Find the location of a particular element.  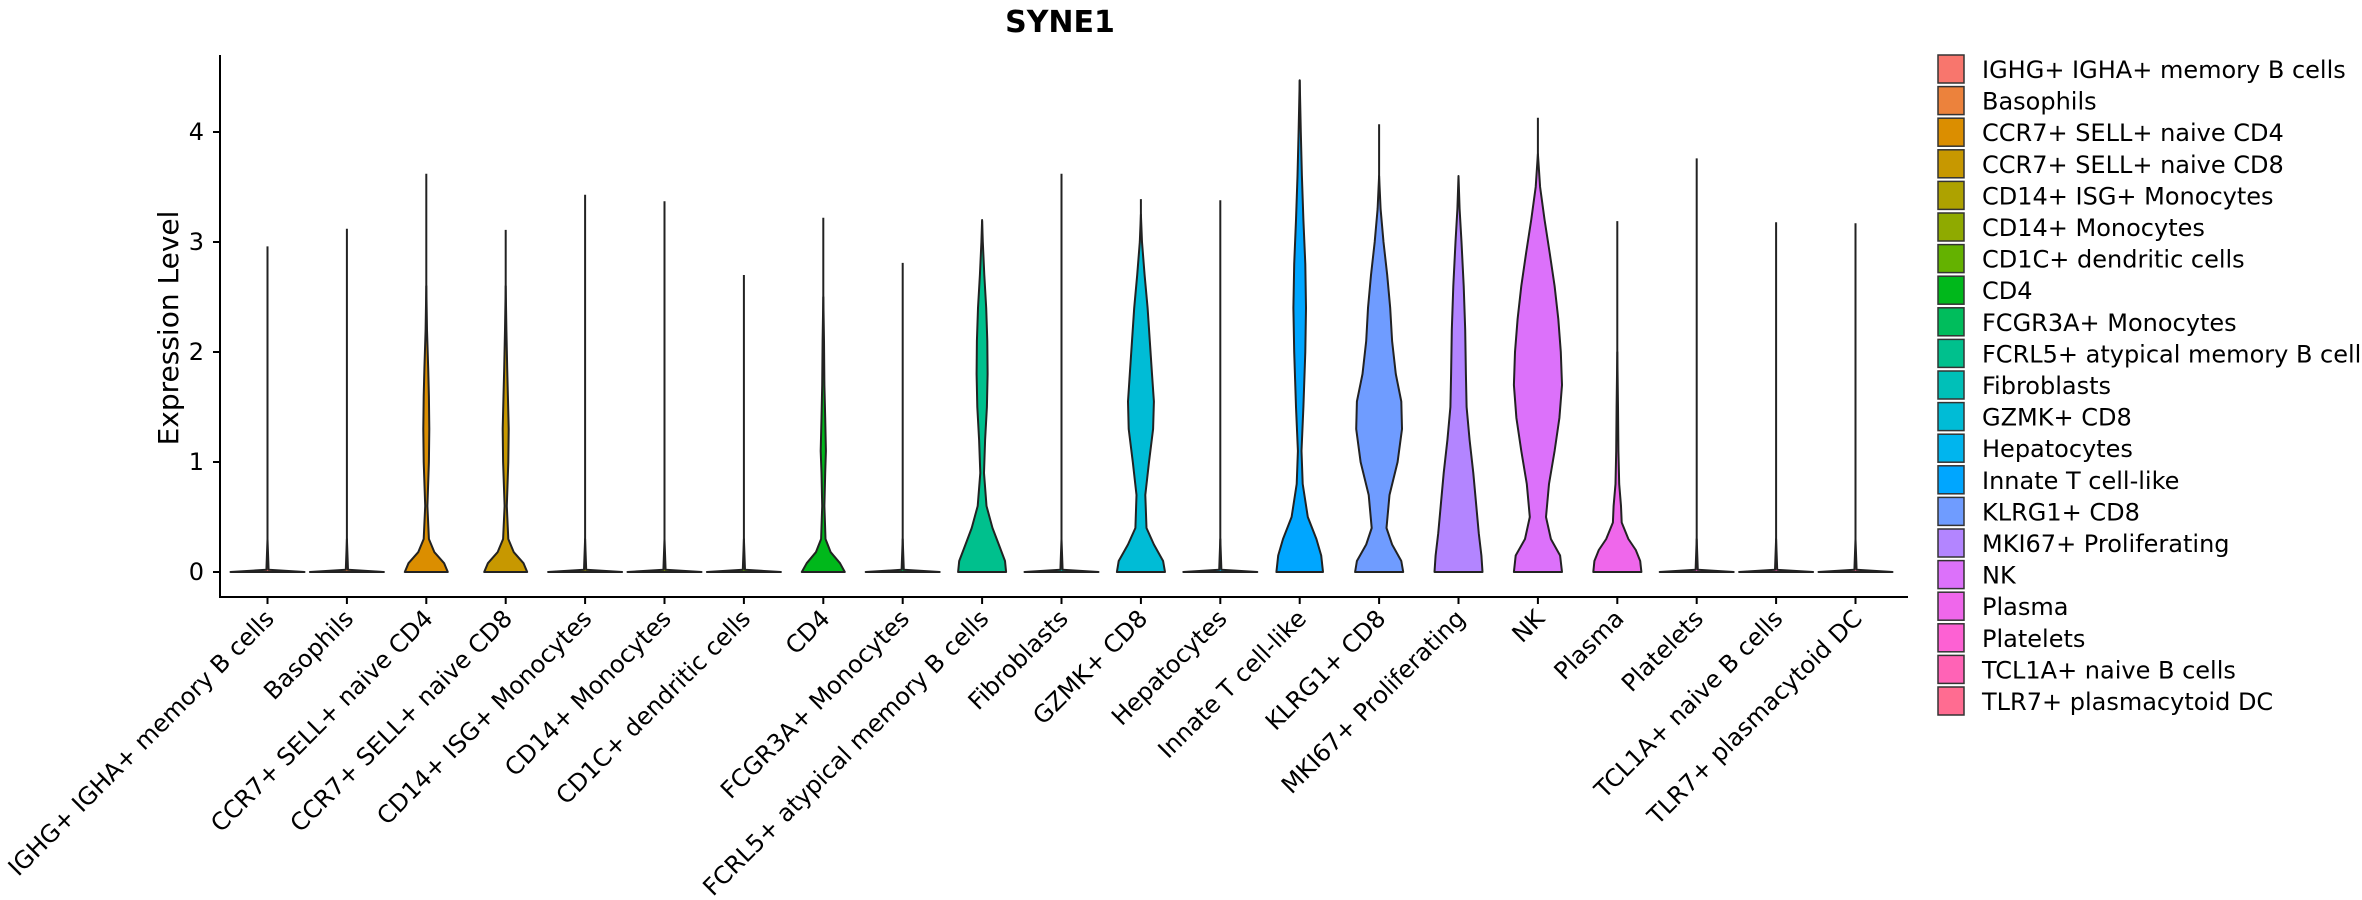

y-ticks: 0 1 2 3 4 is located at coordinates (204, 352).